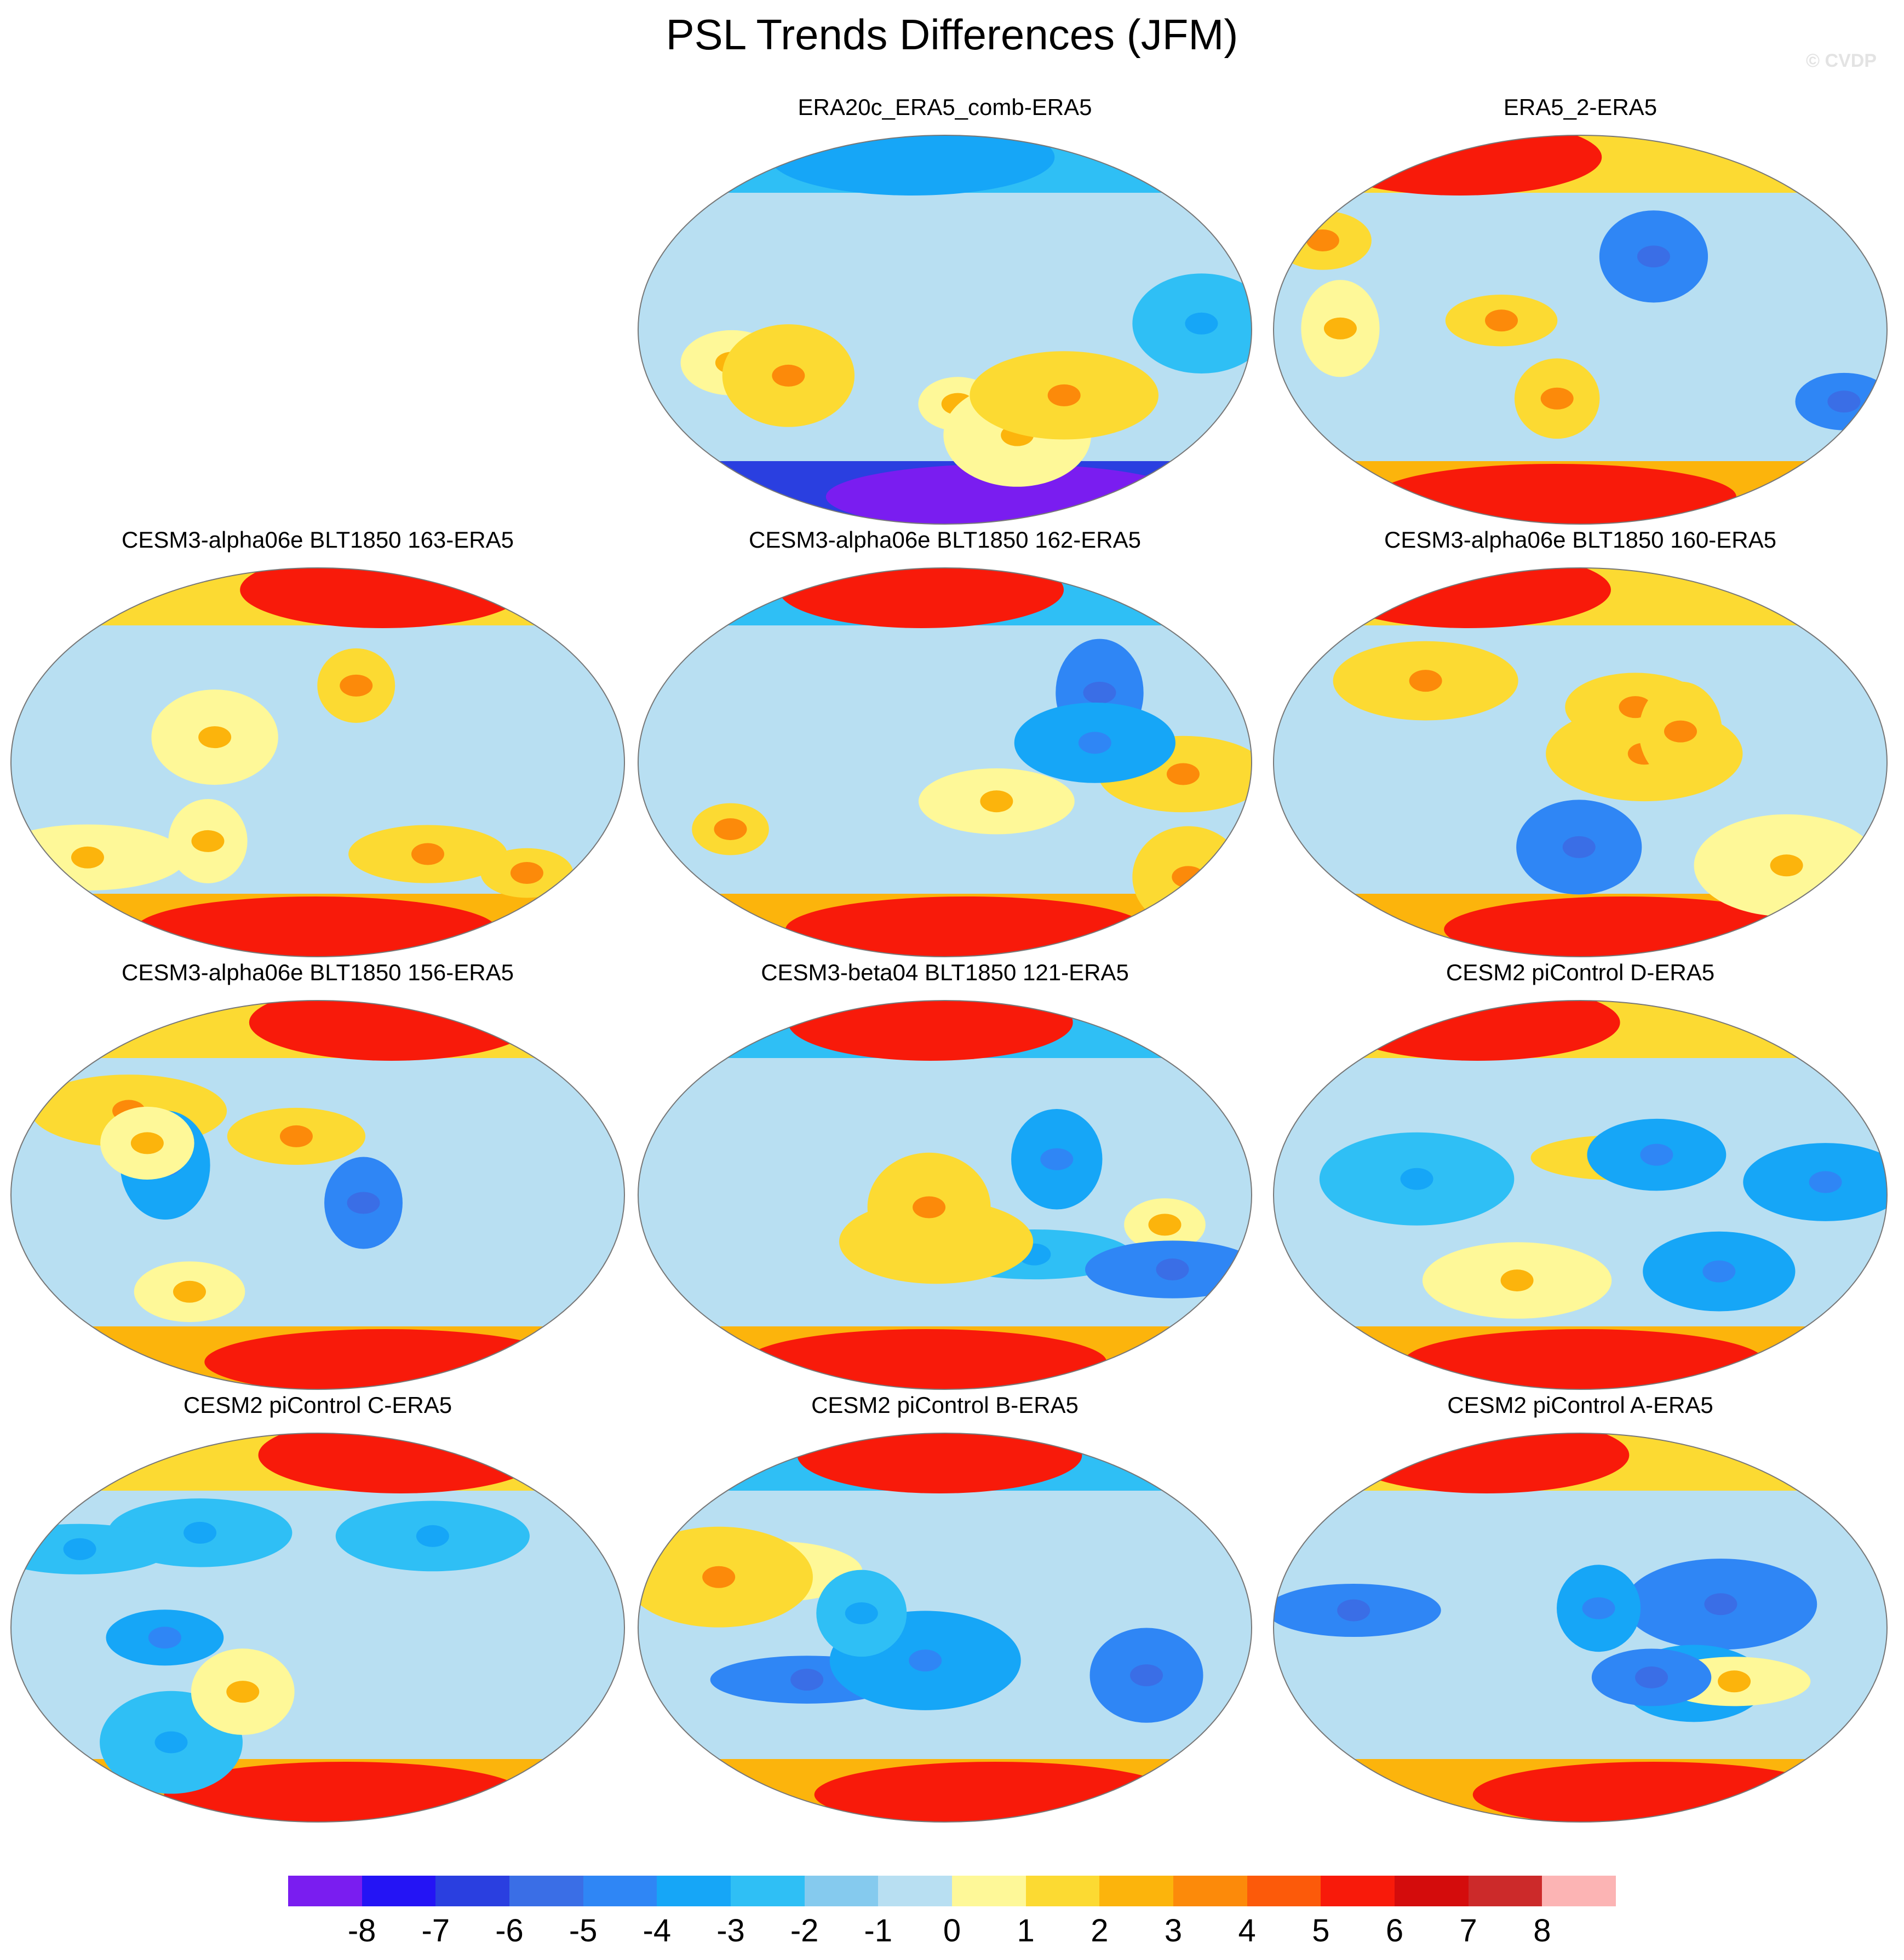 The width and height of the screenshot is (1904, 1960). What do you see at coordinates (318, 540) in the screenshot?
I see `panel-title: CESM3-alpha06e BLT1850 163-ERA5` at bounding box center [318, 540].